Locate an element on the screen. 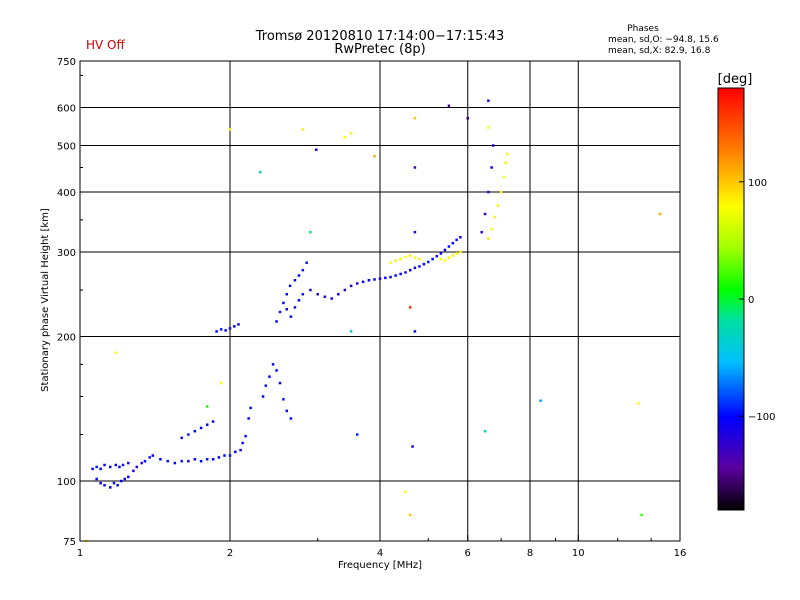  y-tick-label: 200 is located at coordinates (66, 338).